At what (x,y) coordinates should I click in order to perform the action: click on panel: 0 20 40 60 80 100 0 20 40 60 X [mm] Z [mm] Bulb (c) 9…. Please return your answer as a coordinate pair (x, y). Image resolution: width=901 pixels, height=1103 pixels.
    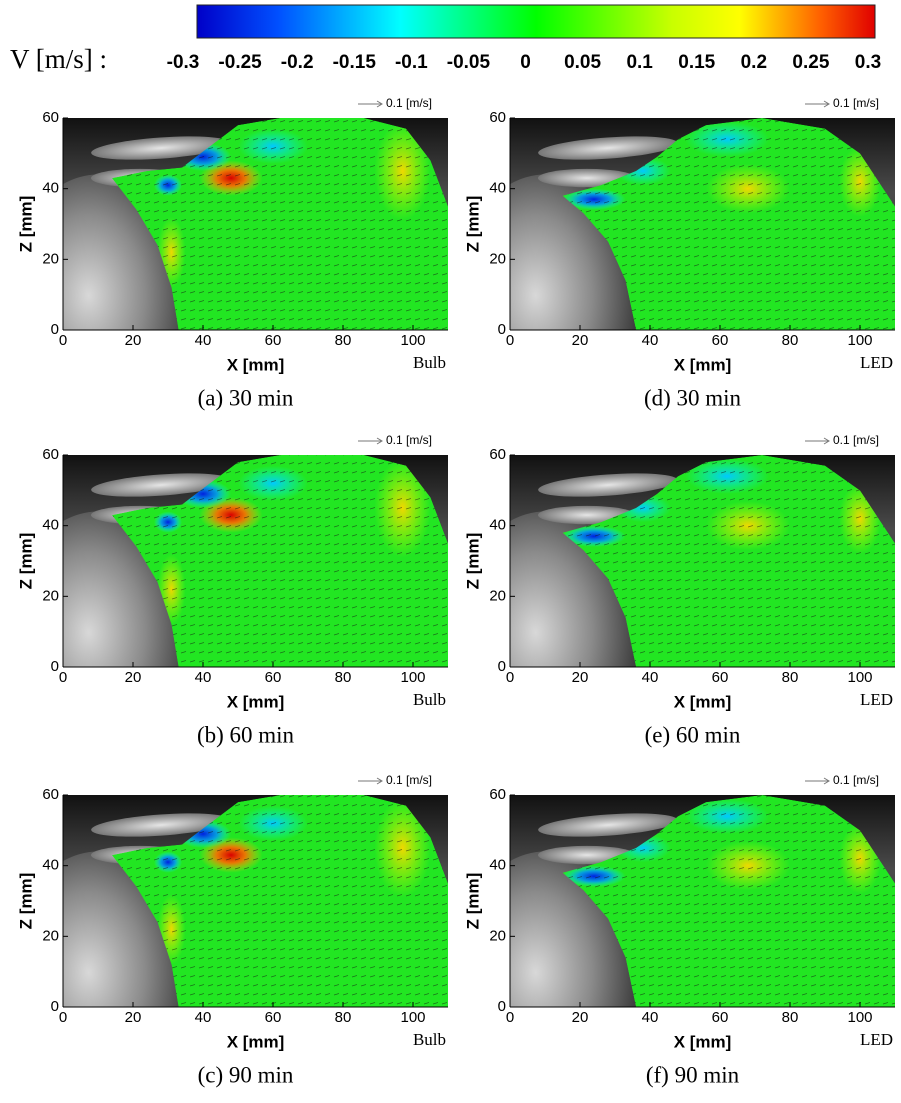
    Looking at the image, I should click on (232, 930).